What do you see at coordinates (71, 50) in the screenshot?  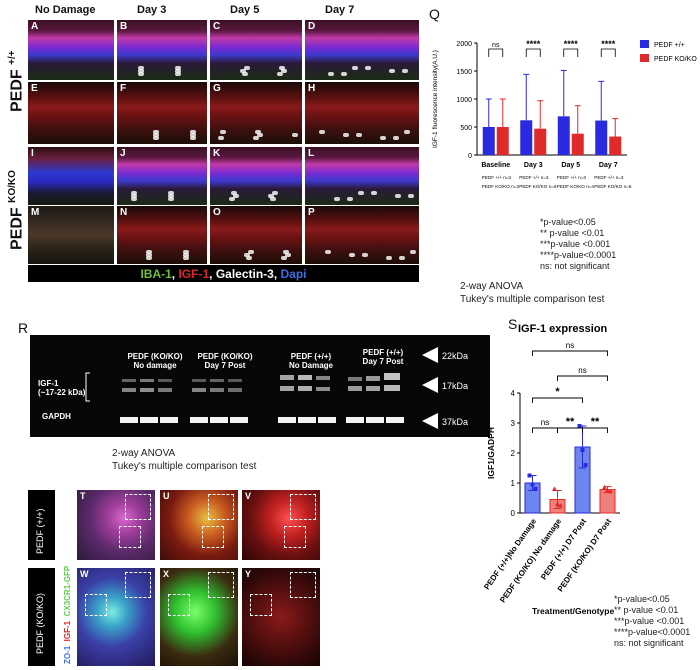 I see `panel-tile-A: A` at bounding box center [71, 50].